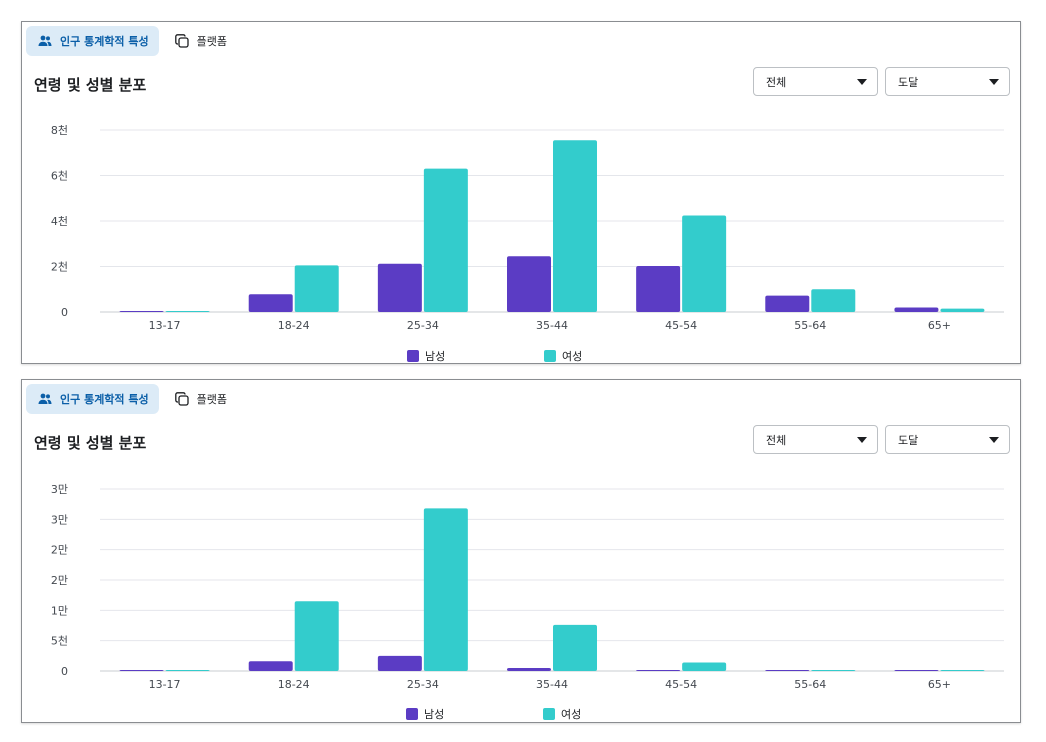  Describe the element at coordinates (59, 176) in the screenshot. I see `y-tick-label: 6천` at that location.